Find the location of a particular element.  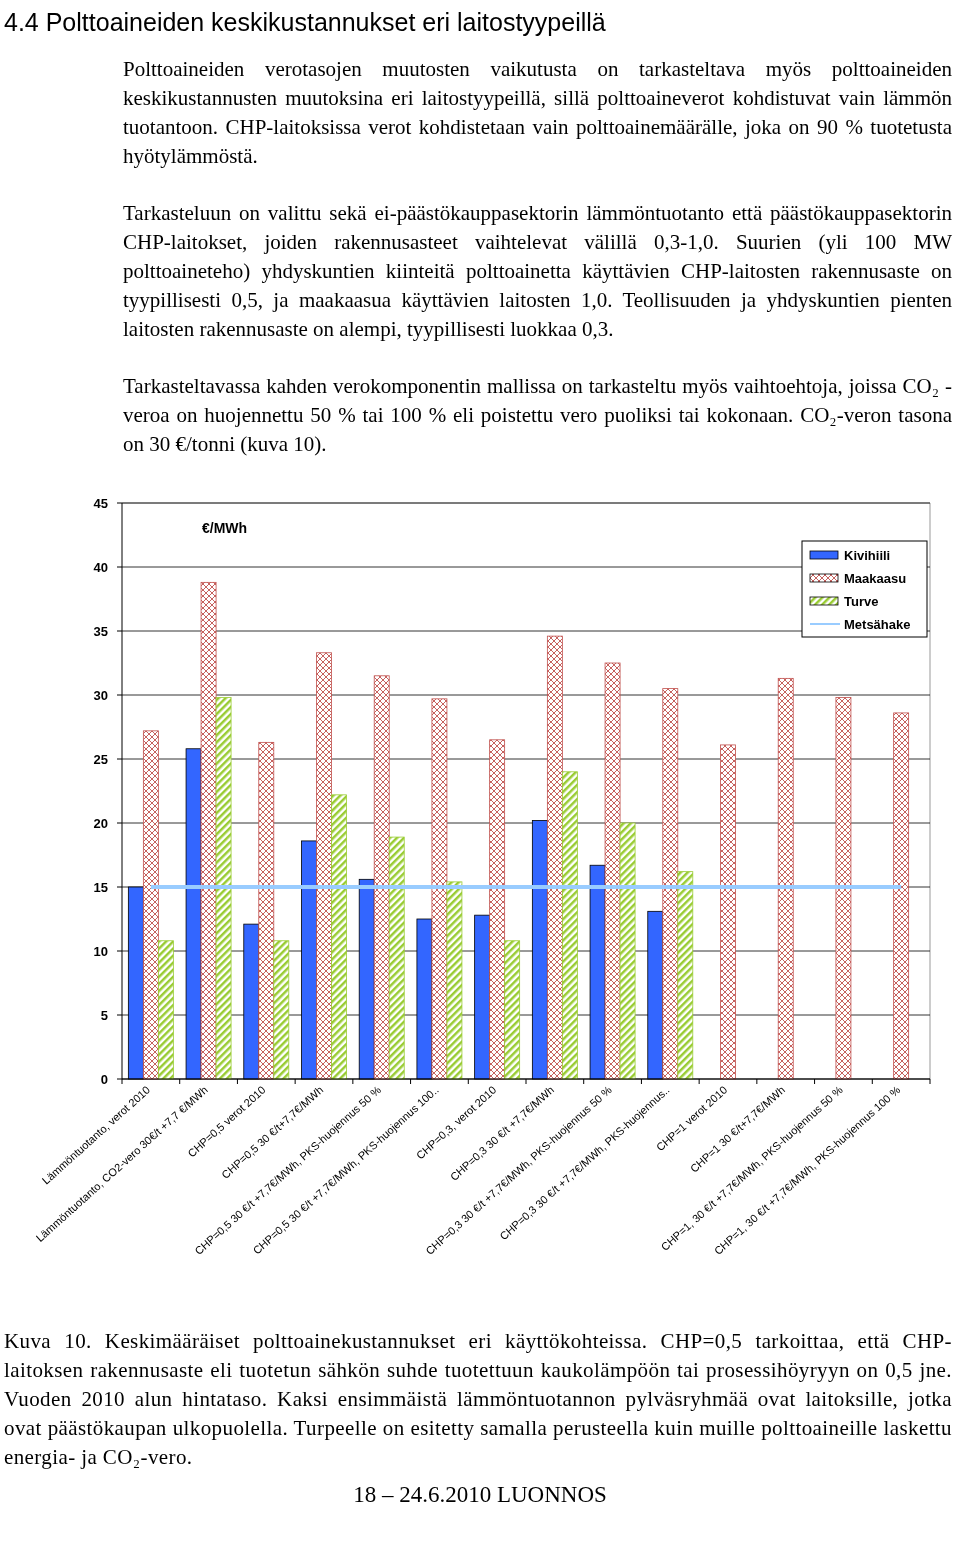

y-tick-label: 20 is located at coordinates (100, 823).